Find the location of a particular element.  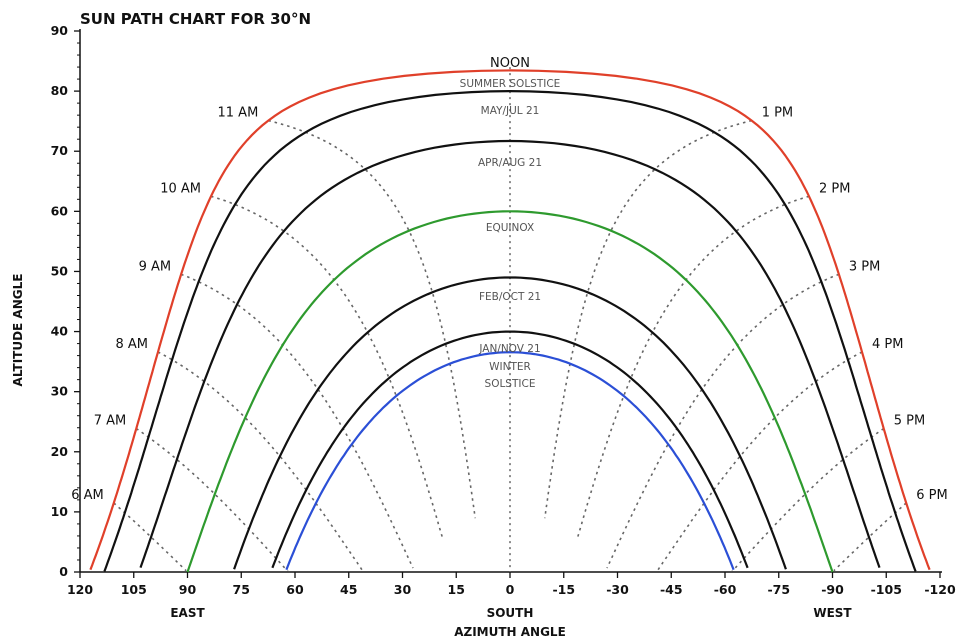

hour-label: 7 AM is located at coordinates (110, 421).